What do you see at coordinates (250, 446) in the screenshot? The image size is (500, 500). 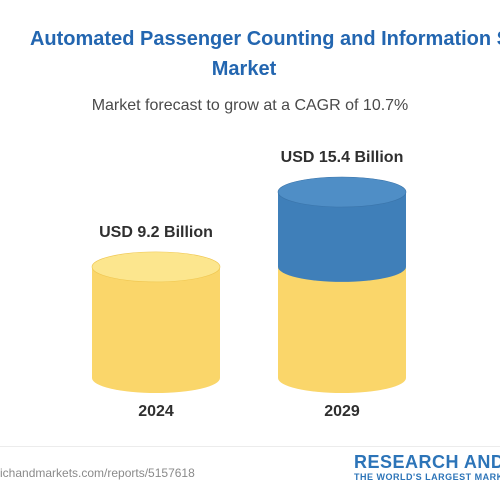 I see `footer-divider` at bounding box center [250, 446].